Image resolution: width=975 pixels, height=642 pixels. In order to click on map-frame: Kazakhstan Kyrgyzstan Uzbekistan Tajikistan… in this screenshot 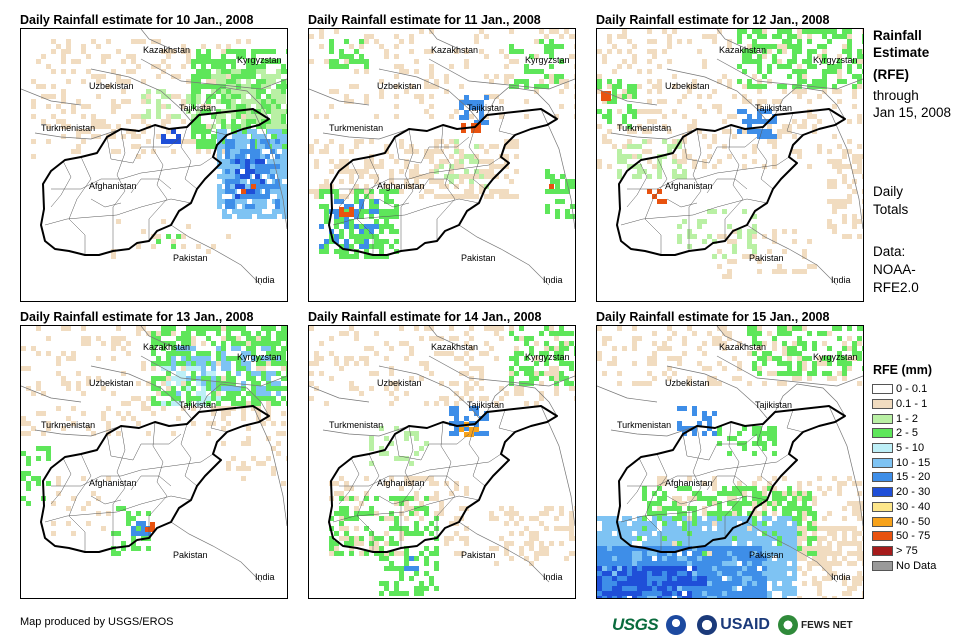, I will do `click(442, 165)`.